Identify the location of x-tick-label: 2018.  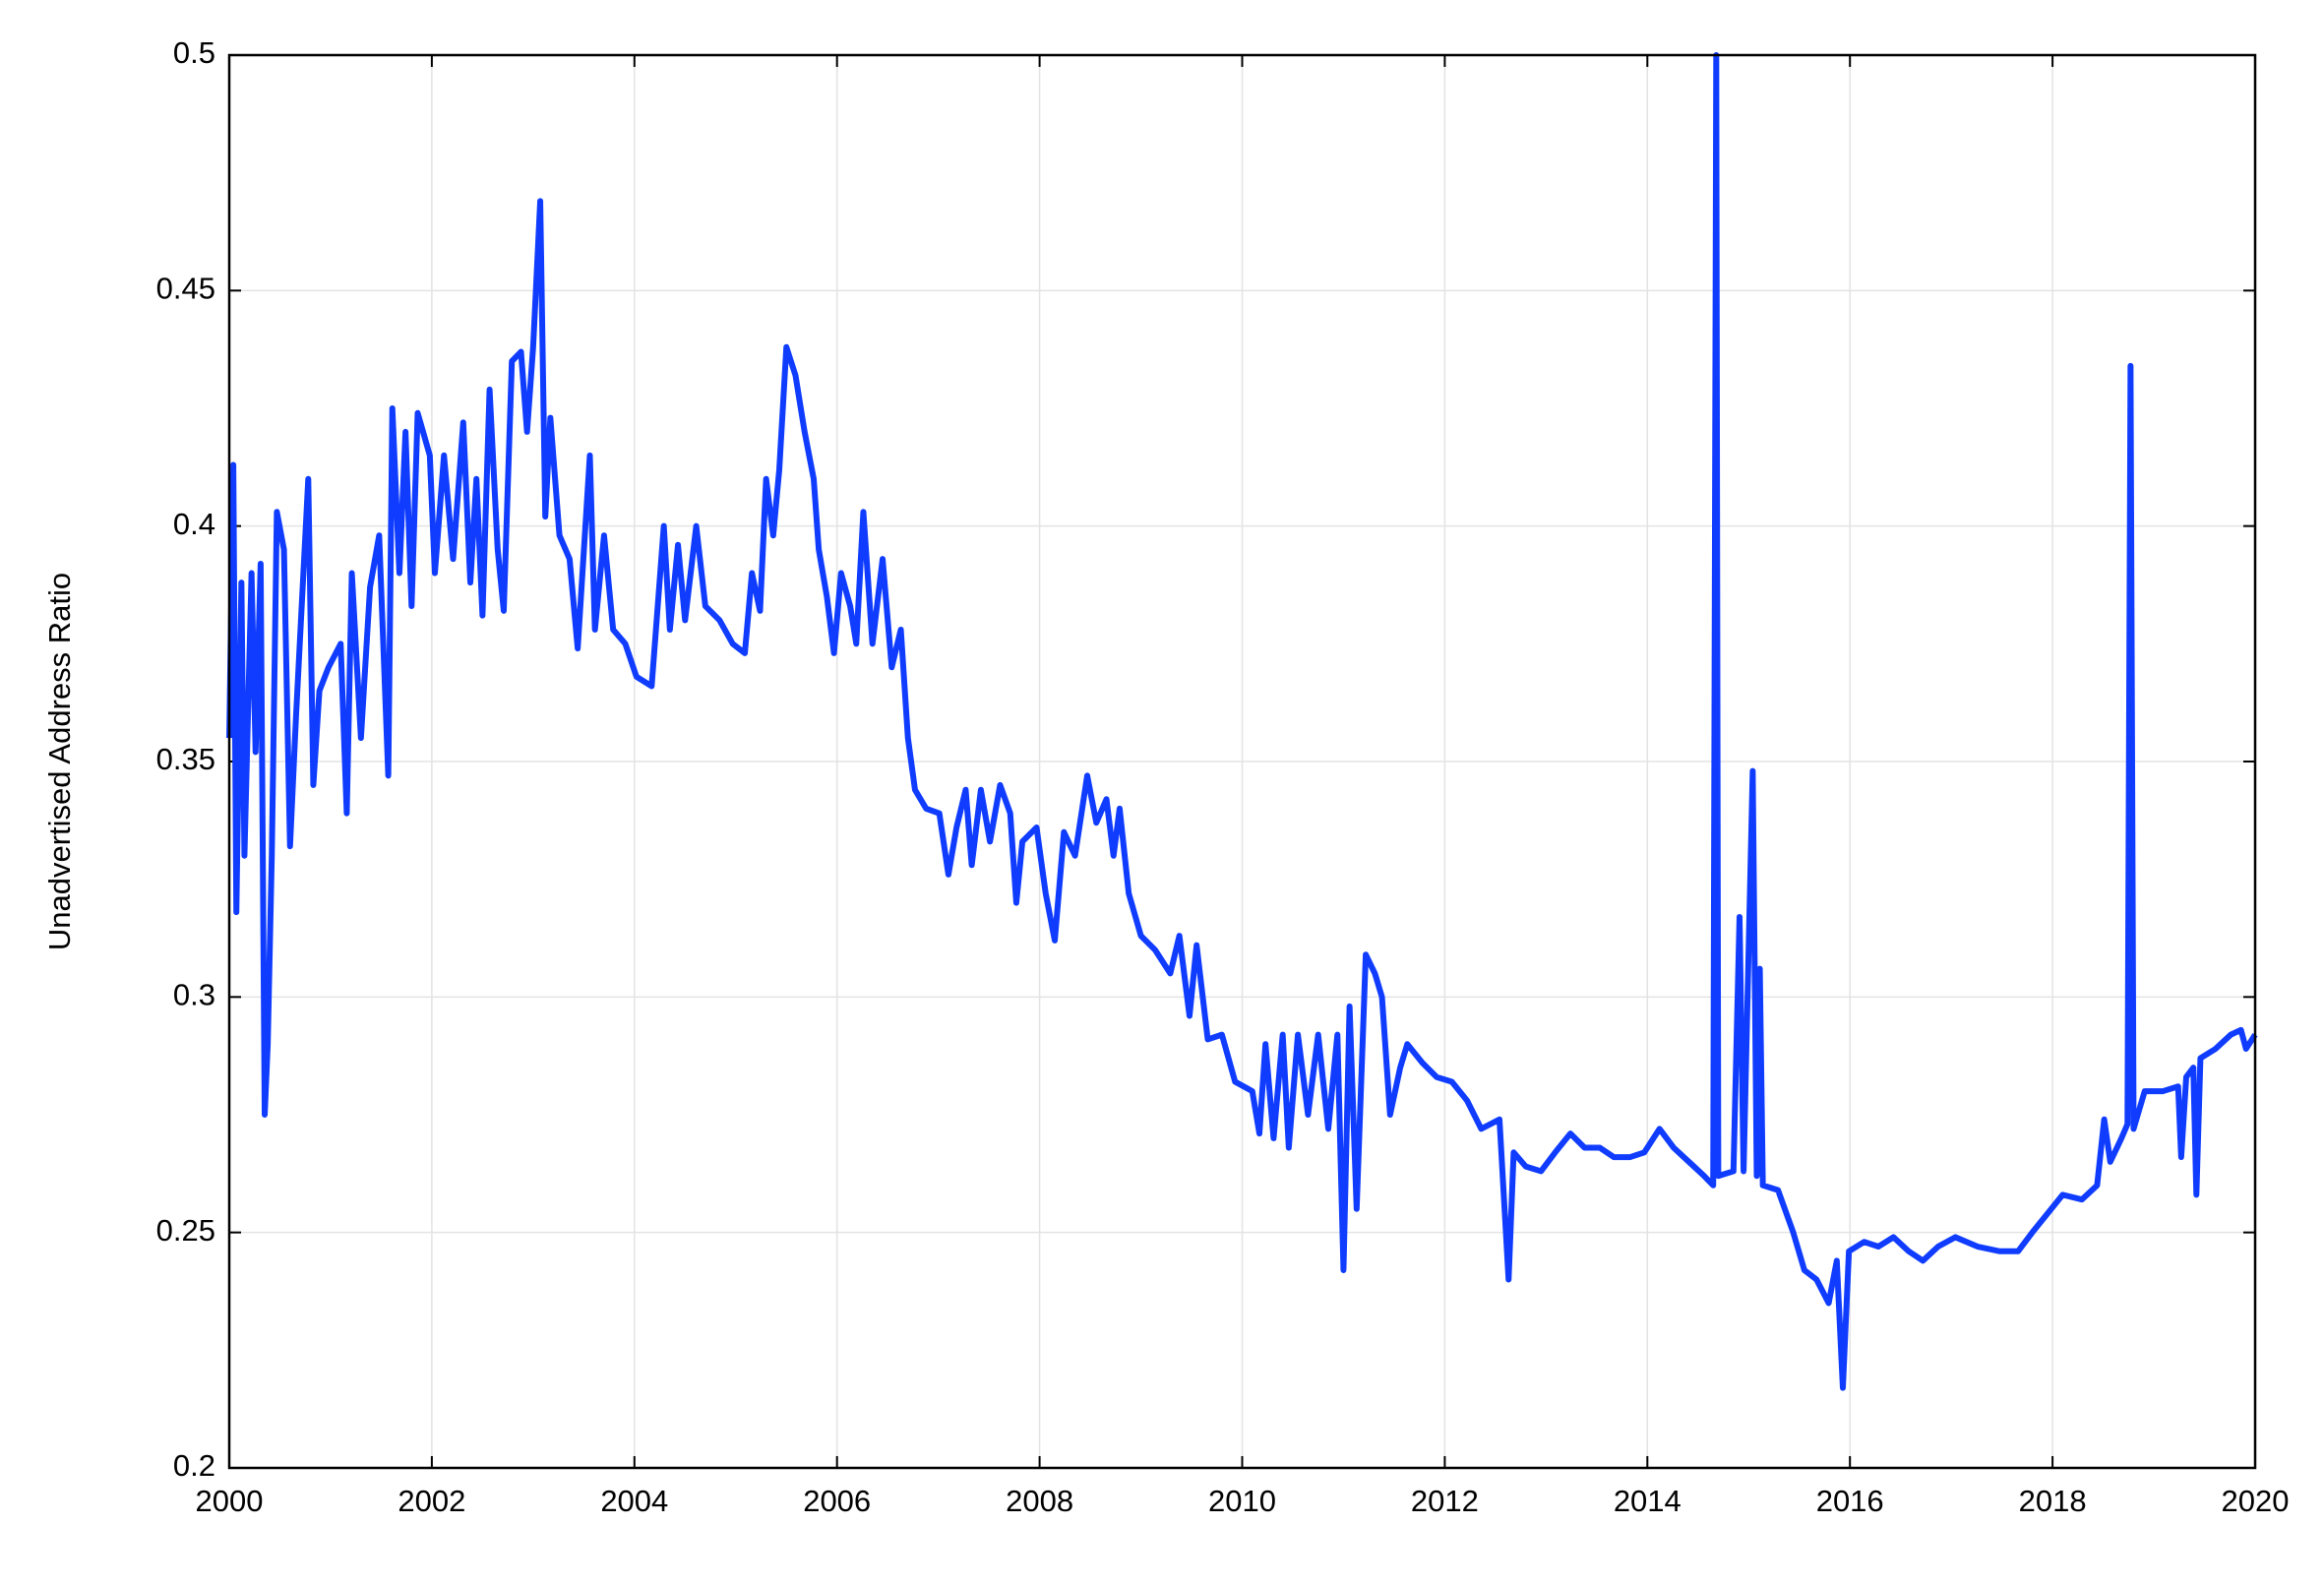
(2053, 1501).